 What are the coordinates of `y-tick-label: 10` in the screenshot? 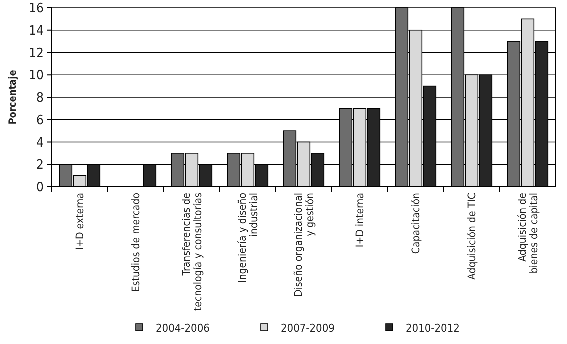 It's located at (36, 76).